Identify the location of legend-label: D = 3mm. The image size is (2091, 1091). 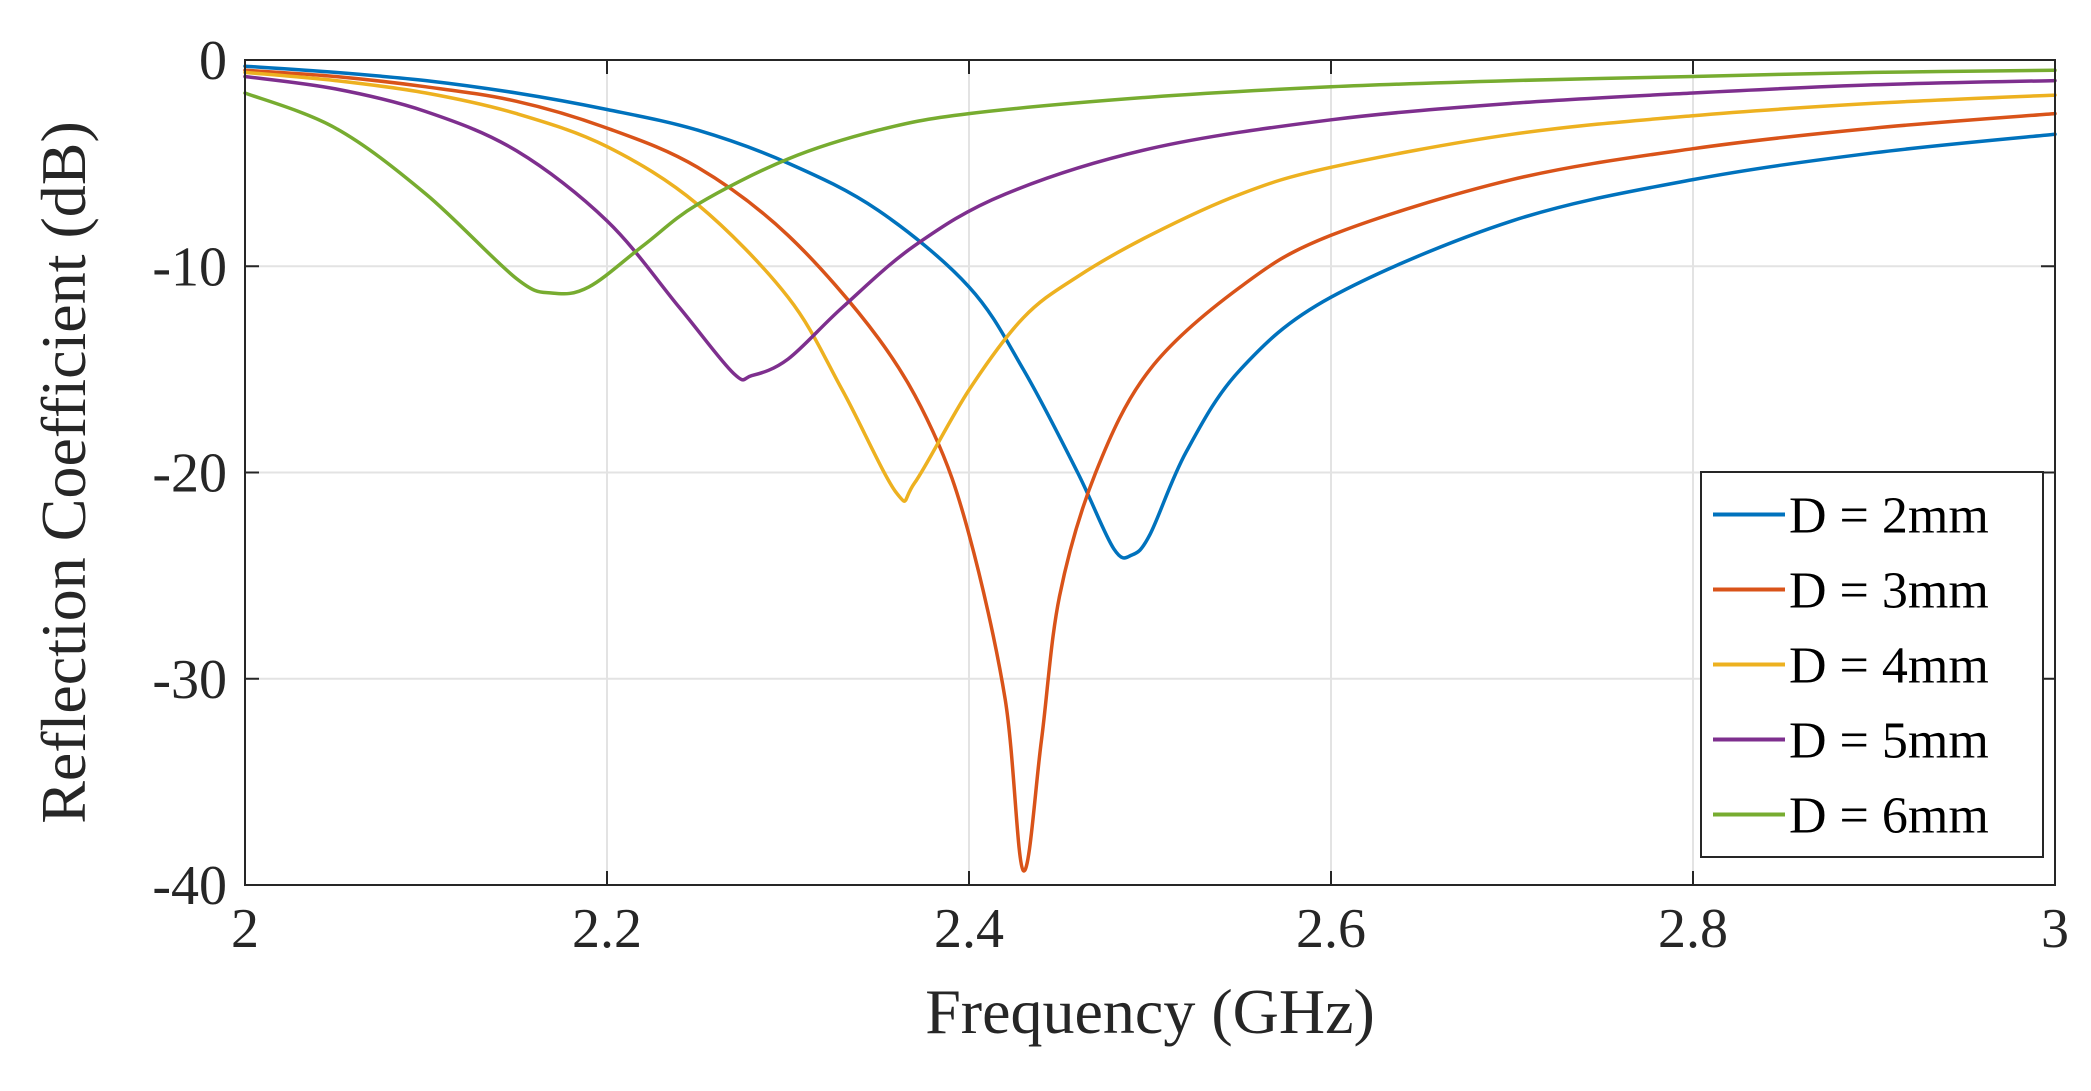
(1889, 591).